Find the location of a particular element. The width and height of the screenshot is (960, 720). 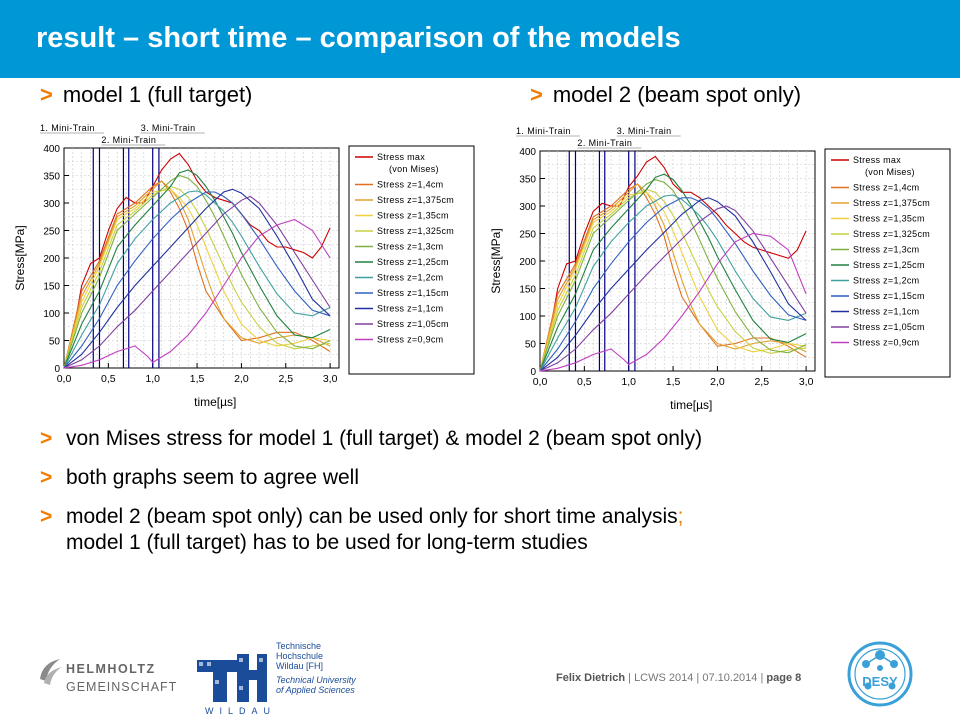

th-text-english: Technical University of Applied Sciences is located at coordinates (316, 685).